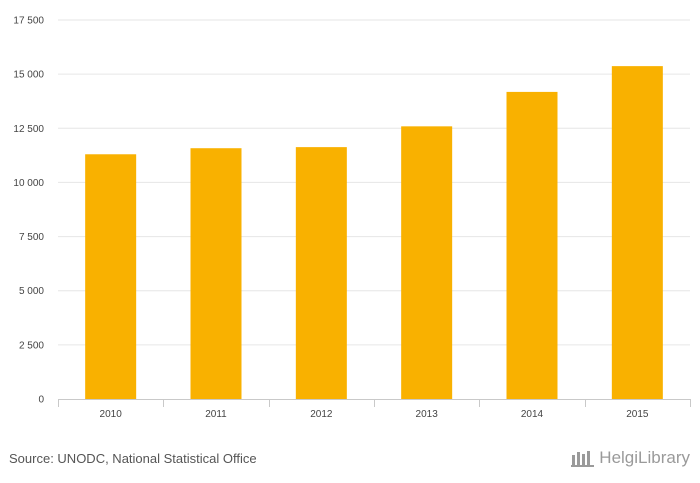  What do you see at coordinates (216, 414) in the screenshot?
I see `x-tick-label: 2011` at bounding box center [216, 414].